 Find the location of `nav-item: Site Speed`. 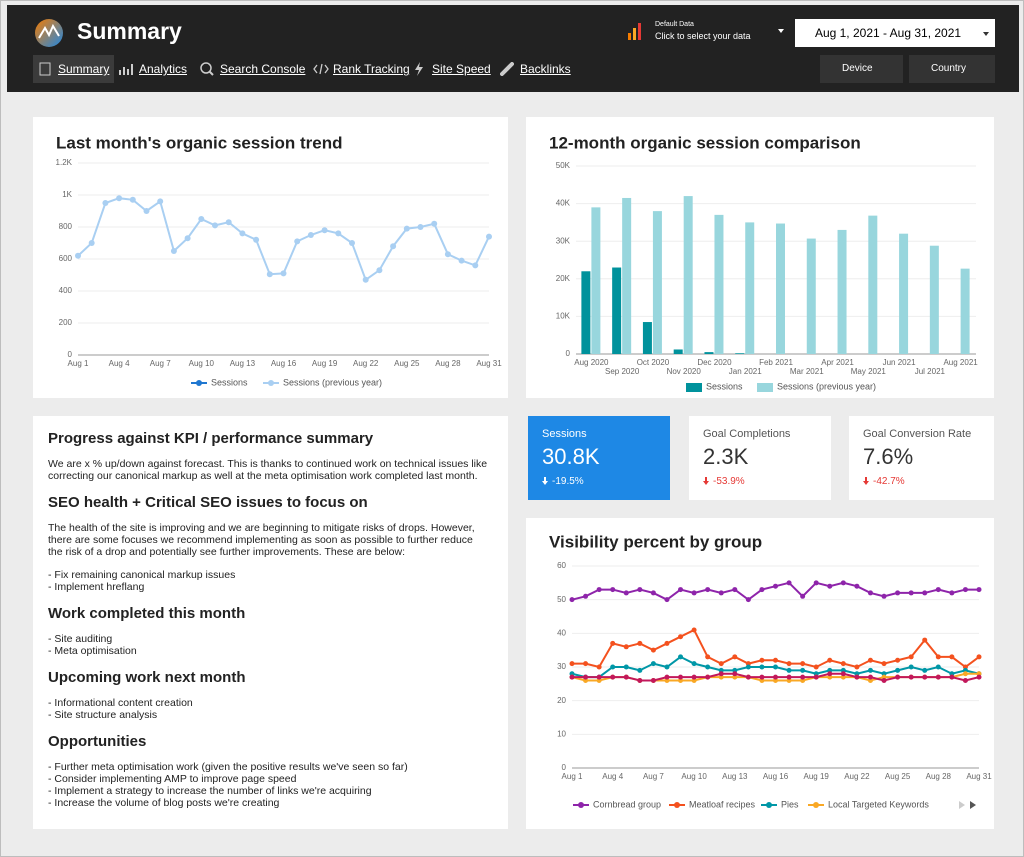

nav-item: Site Speed is located at coordinates (449, 69).